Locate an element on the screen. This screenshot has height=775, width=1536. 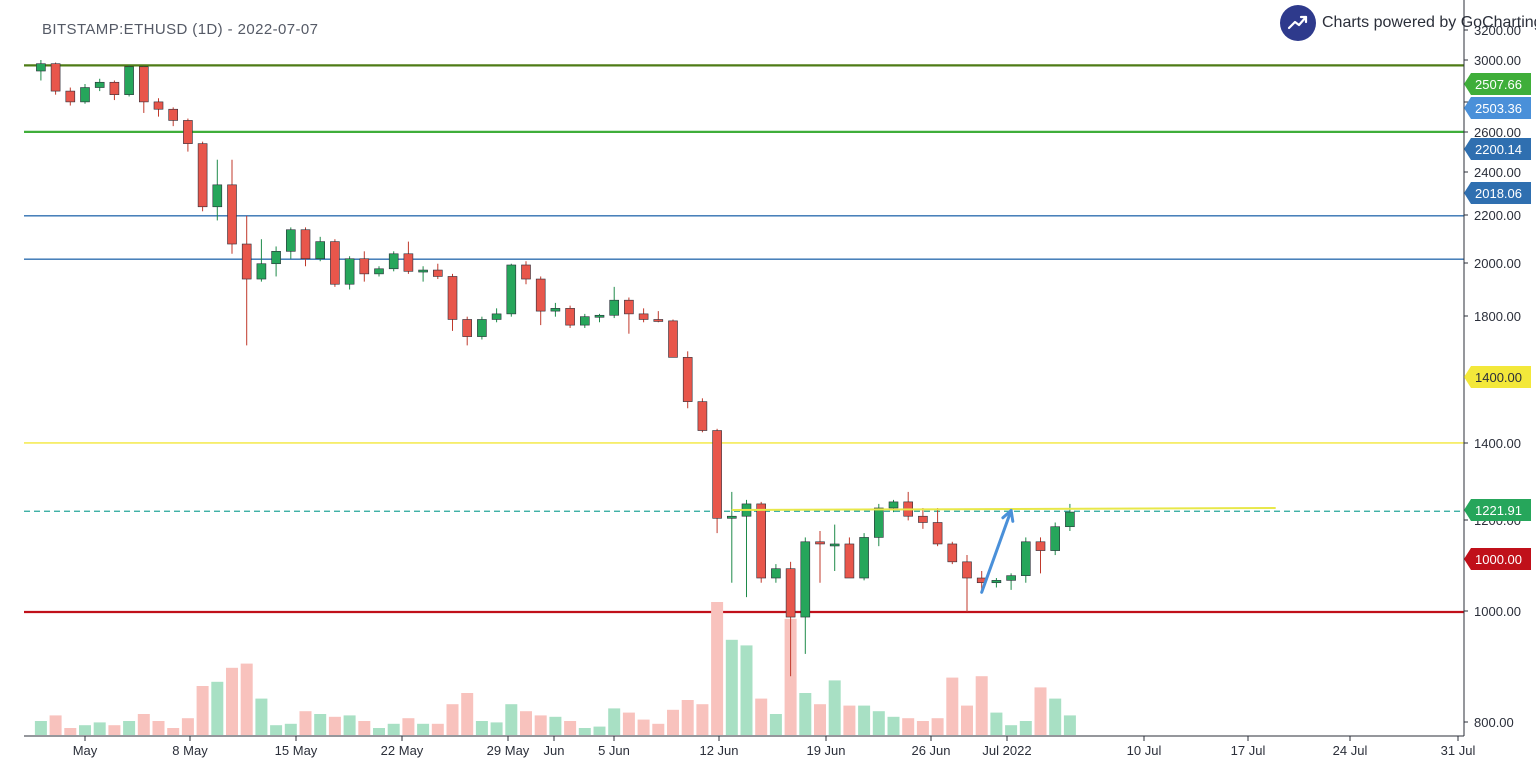
arrow-head is located at coordinates (1008, 515).